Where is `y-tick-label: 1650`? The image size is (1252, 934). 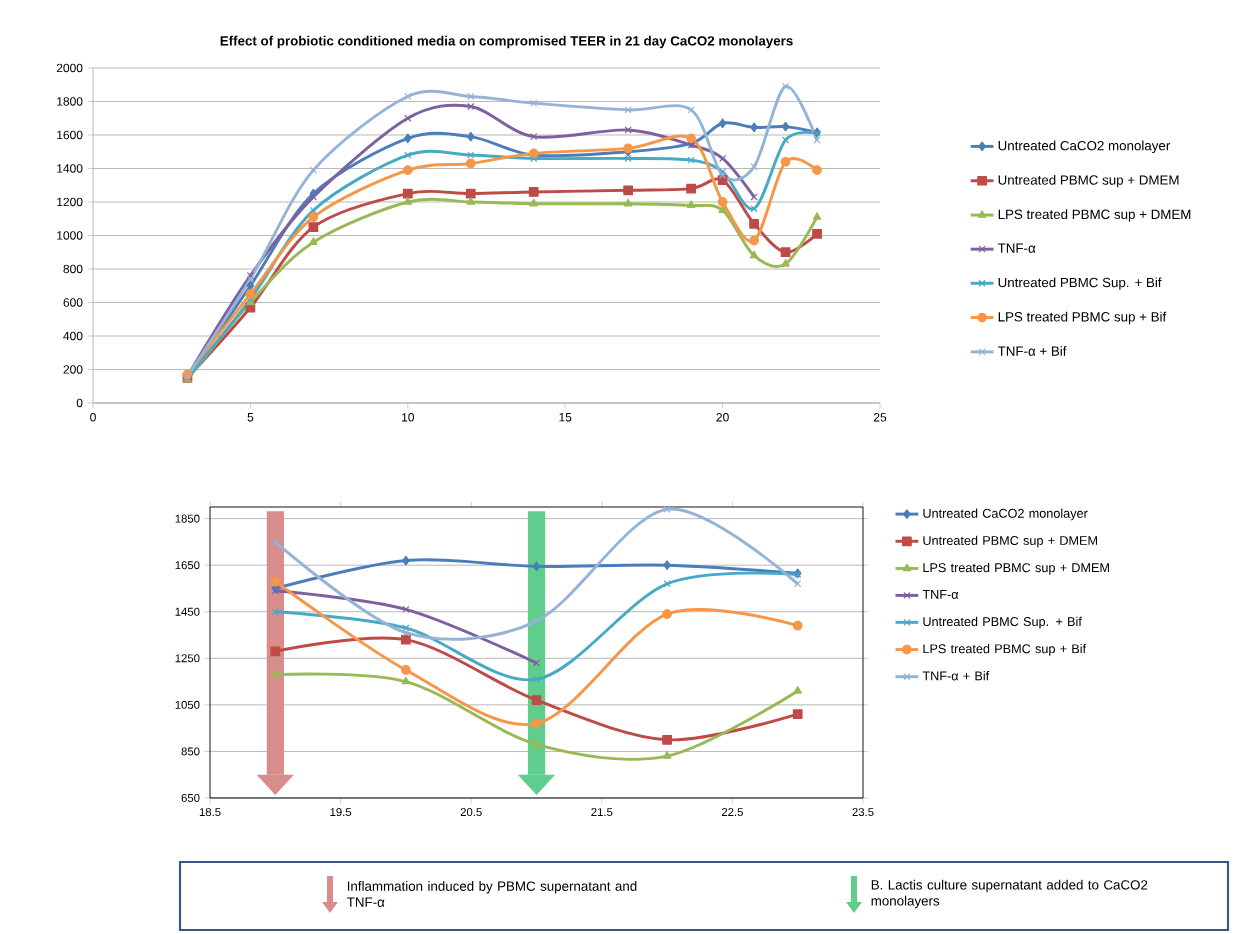 y-tick-label: 1650 is located at coordinates (187, 565).